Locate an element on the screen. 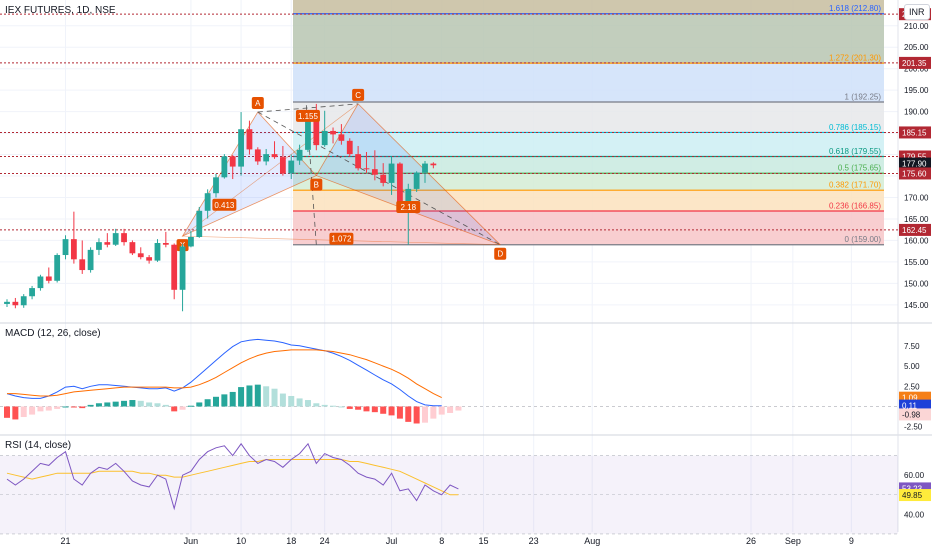  pattern-ratio-label: 0.413 is located at coordinates (224, 205).